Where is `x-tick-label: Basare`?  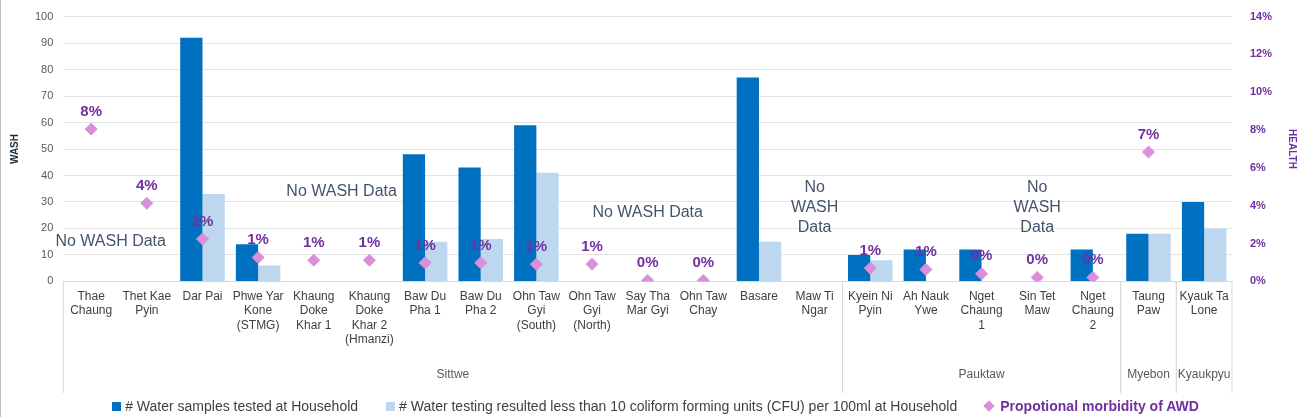 x-tick-label: Basare is located at coordinates (759, 295).